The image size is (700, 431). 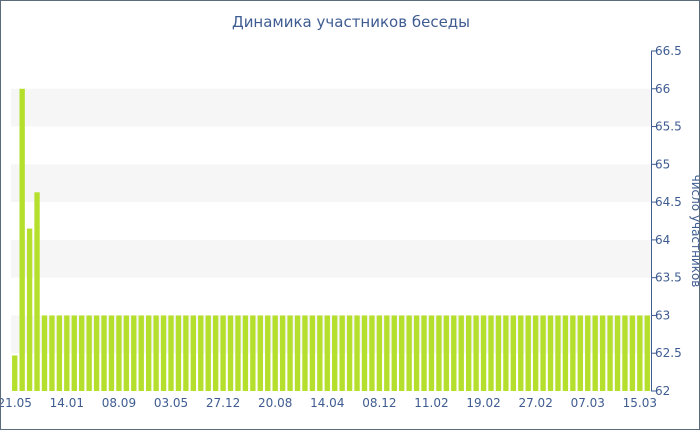 What do you see at coordinates (668, 127) in the screenshot?
I see `y-tick-label: 65.5` at bounding box center [668, 127].